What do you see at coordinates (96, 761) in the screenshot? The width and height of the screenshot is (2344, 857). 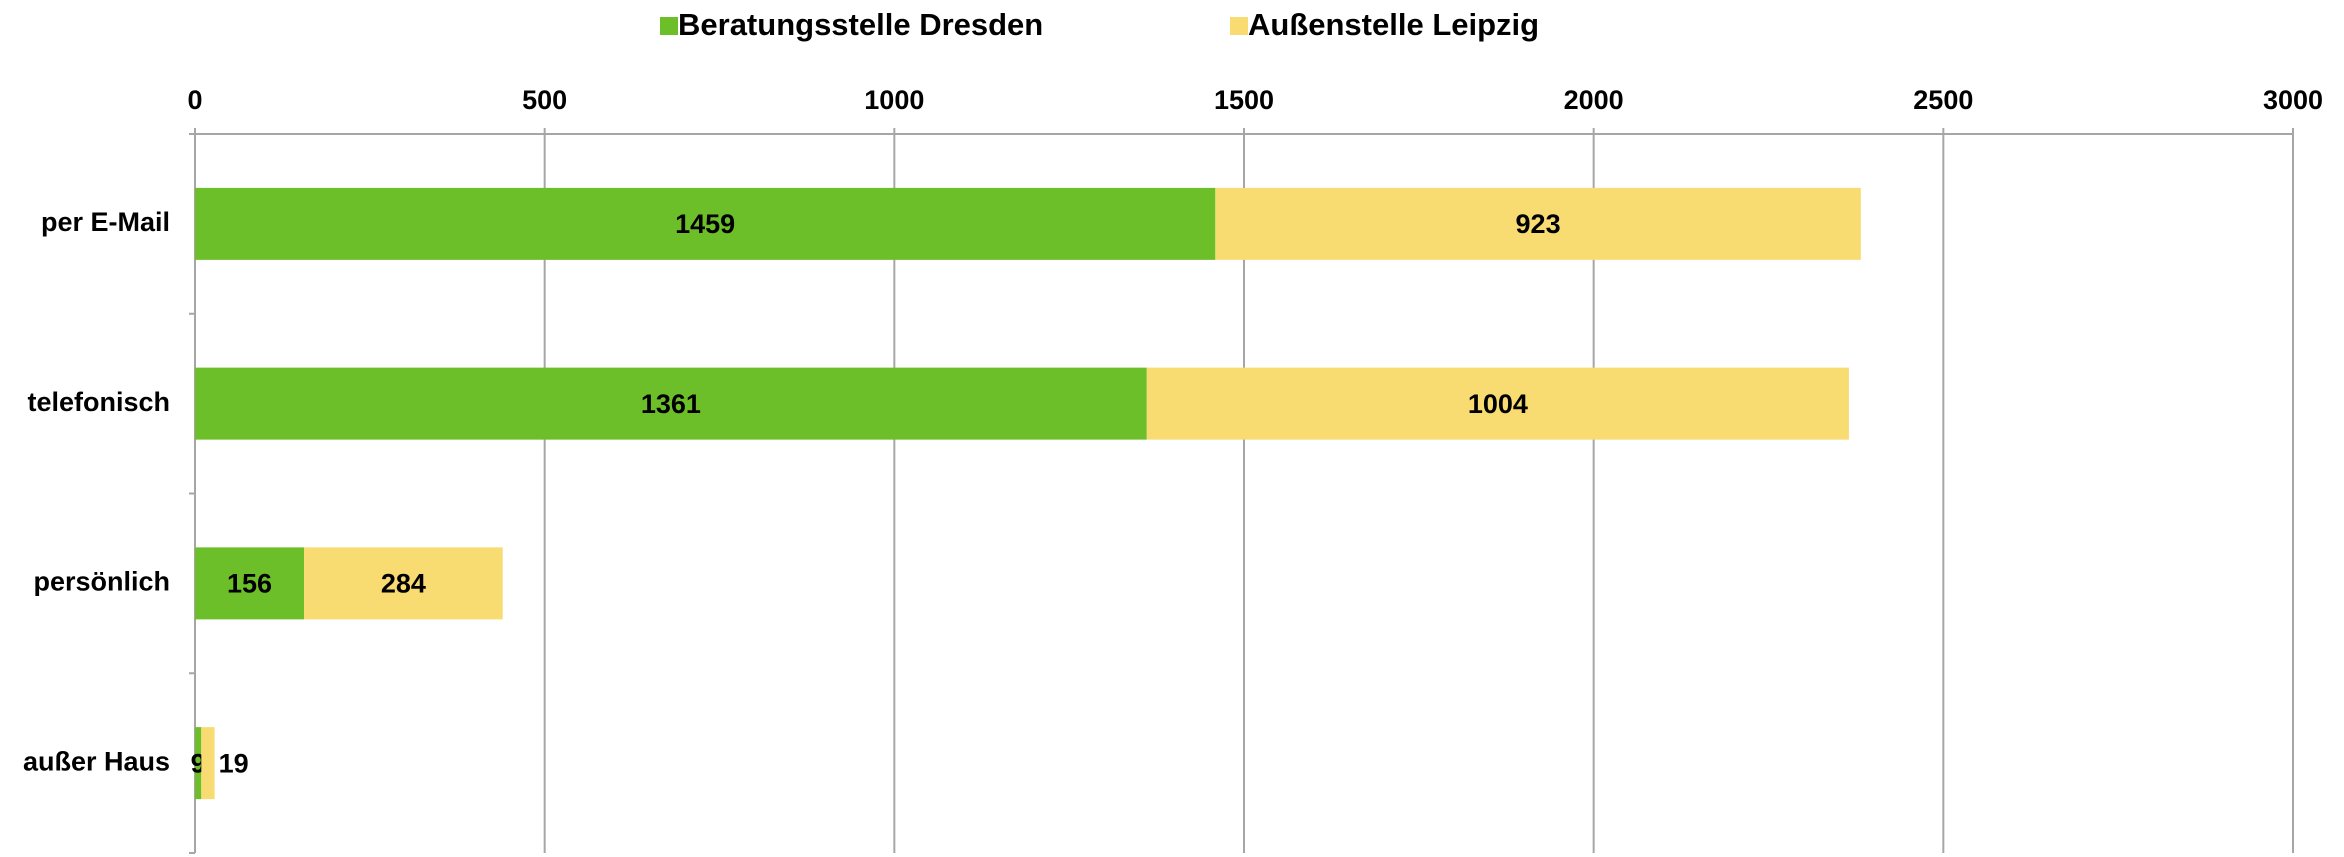 I see `y-tick-label: außer Haus` at bounding box center [96, 761].